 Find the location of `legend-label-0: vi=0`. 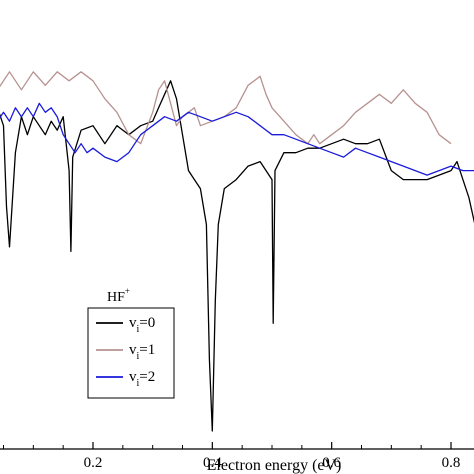

legend-label-0: vi=0 is located at coordinates (142, 325).